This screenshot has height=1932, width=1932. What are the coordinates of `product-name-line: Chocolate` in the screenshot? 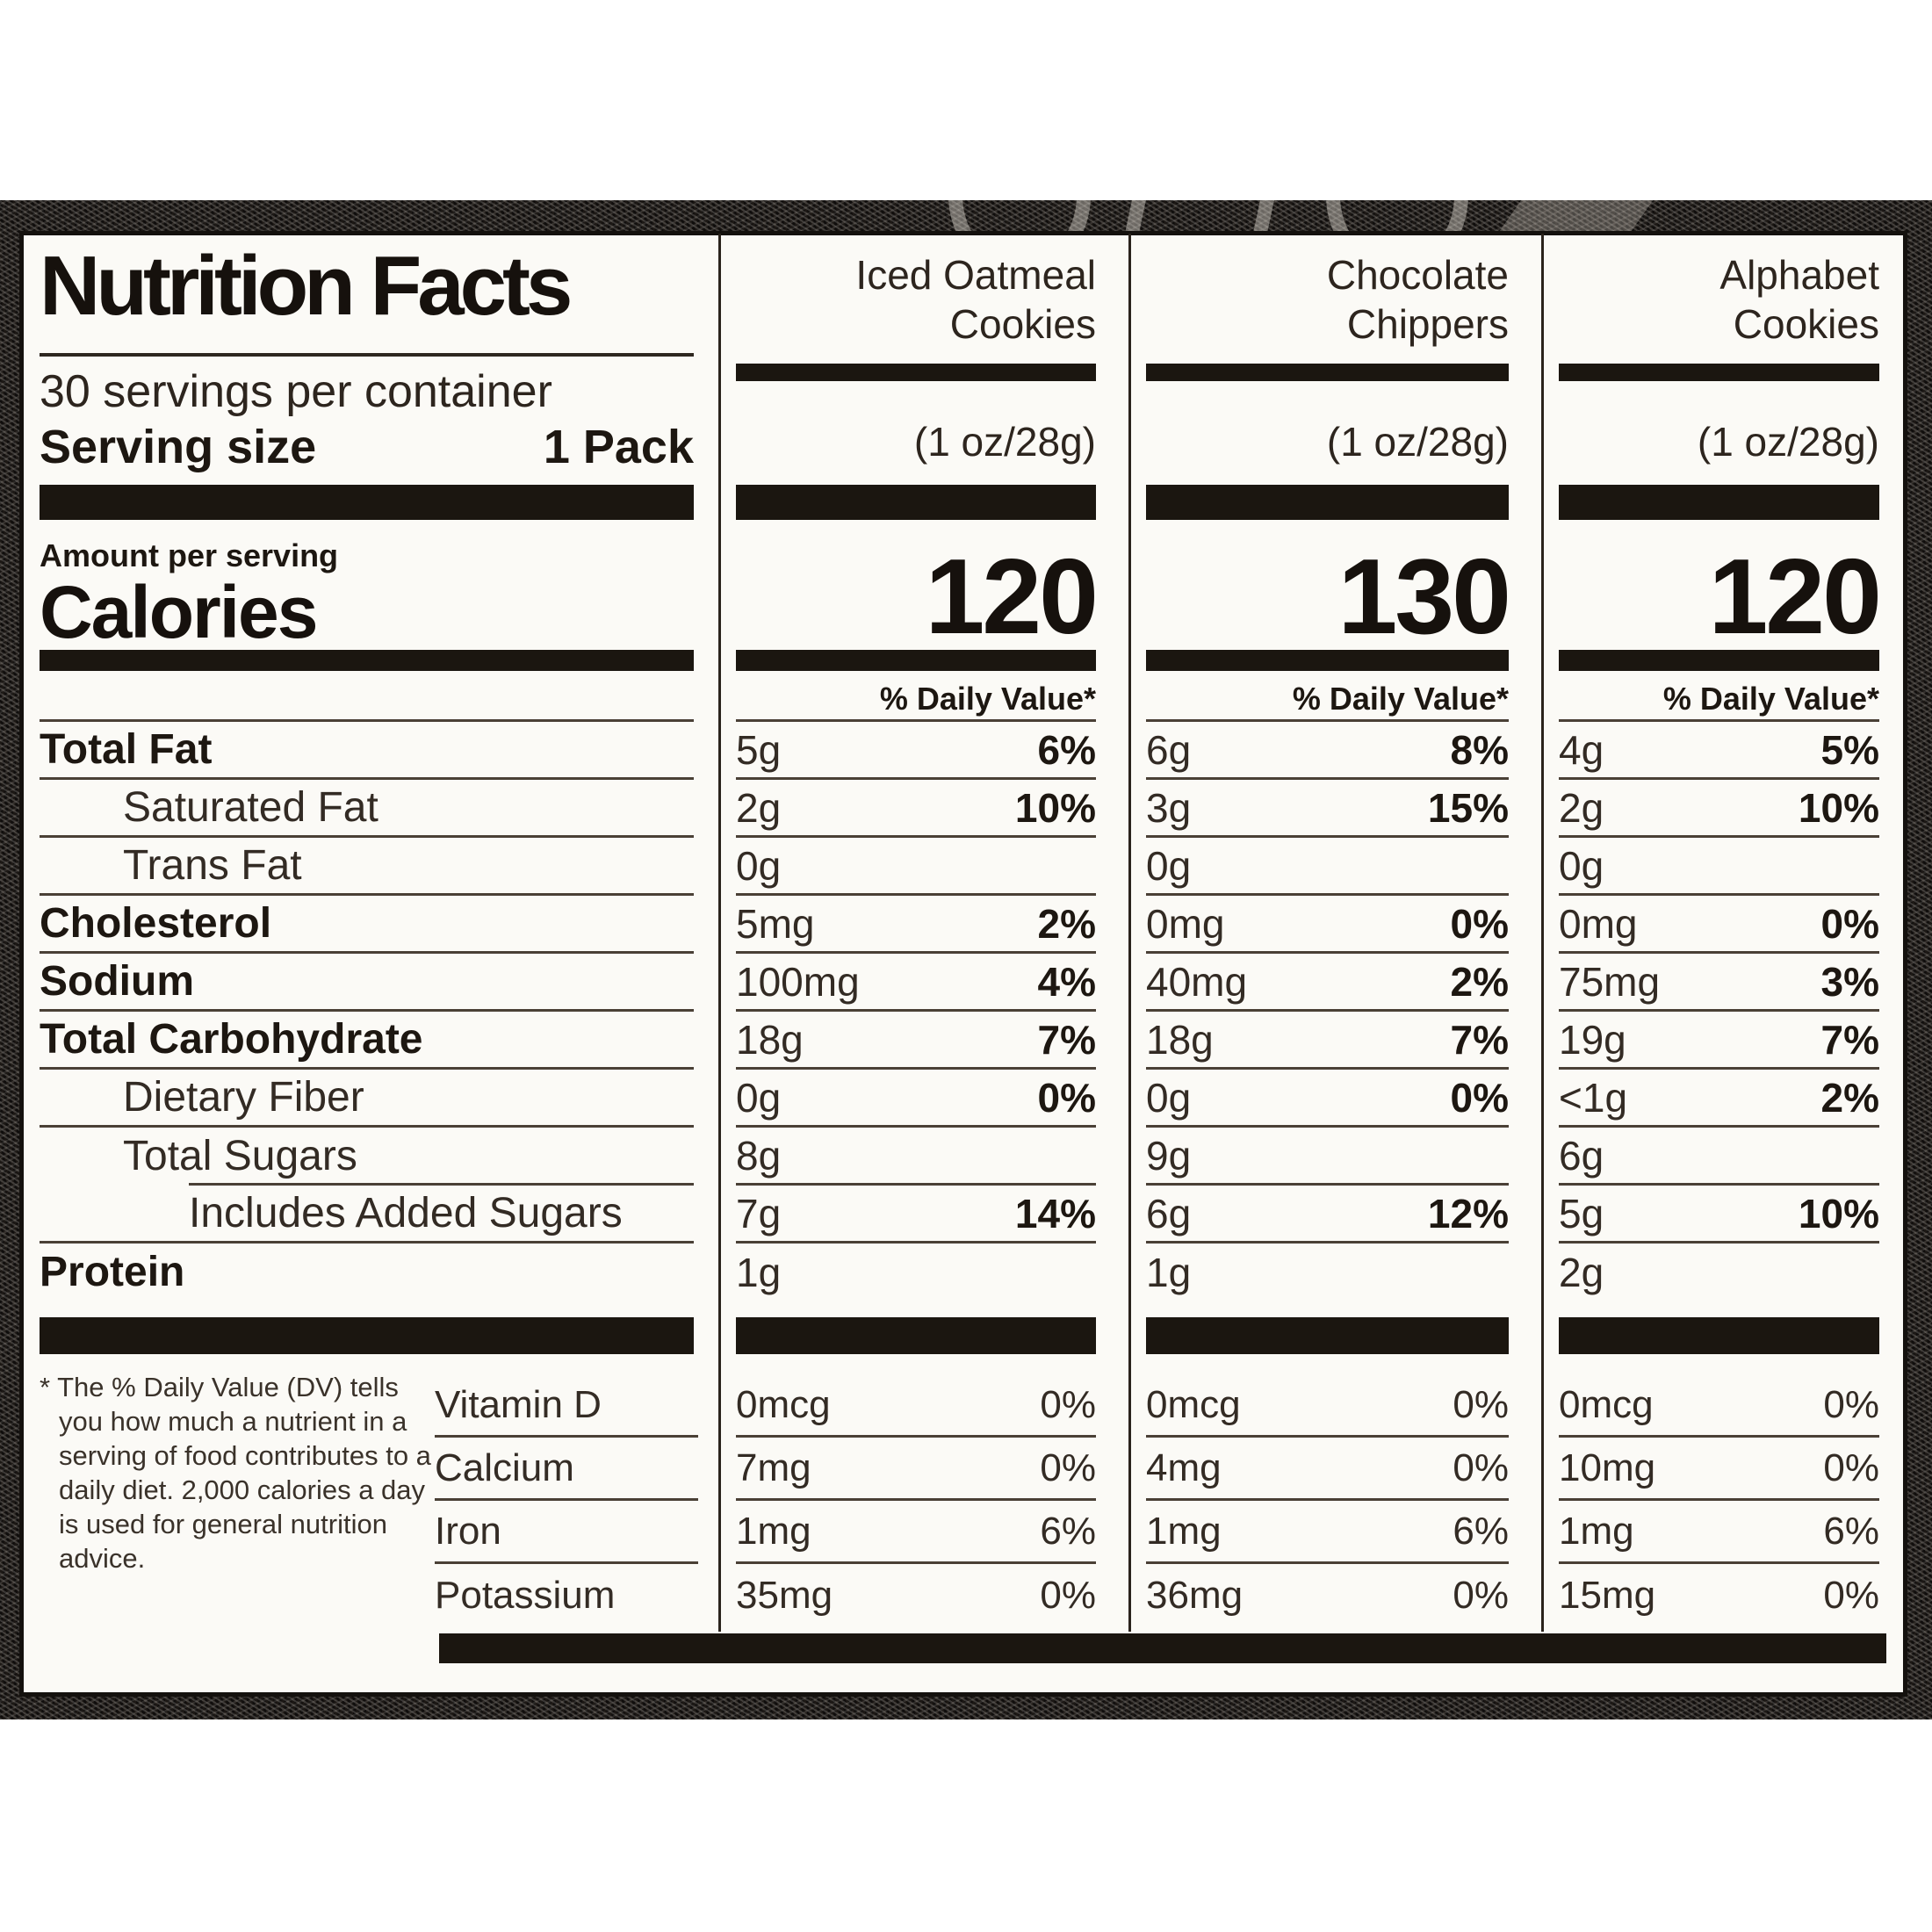 It's located at (1417, 275).